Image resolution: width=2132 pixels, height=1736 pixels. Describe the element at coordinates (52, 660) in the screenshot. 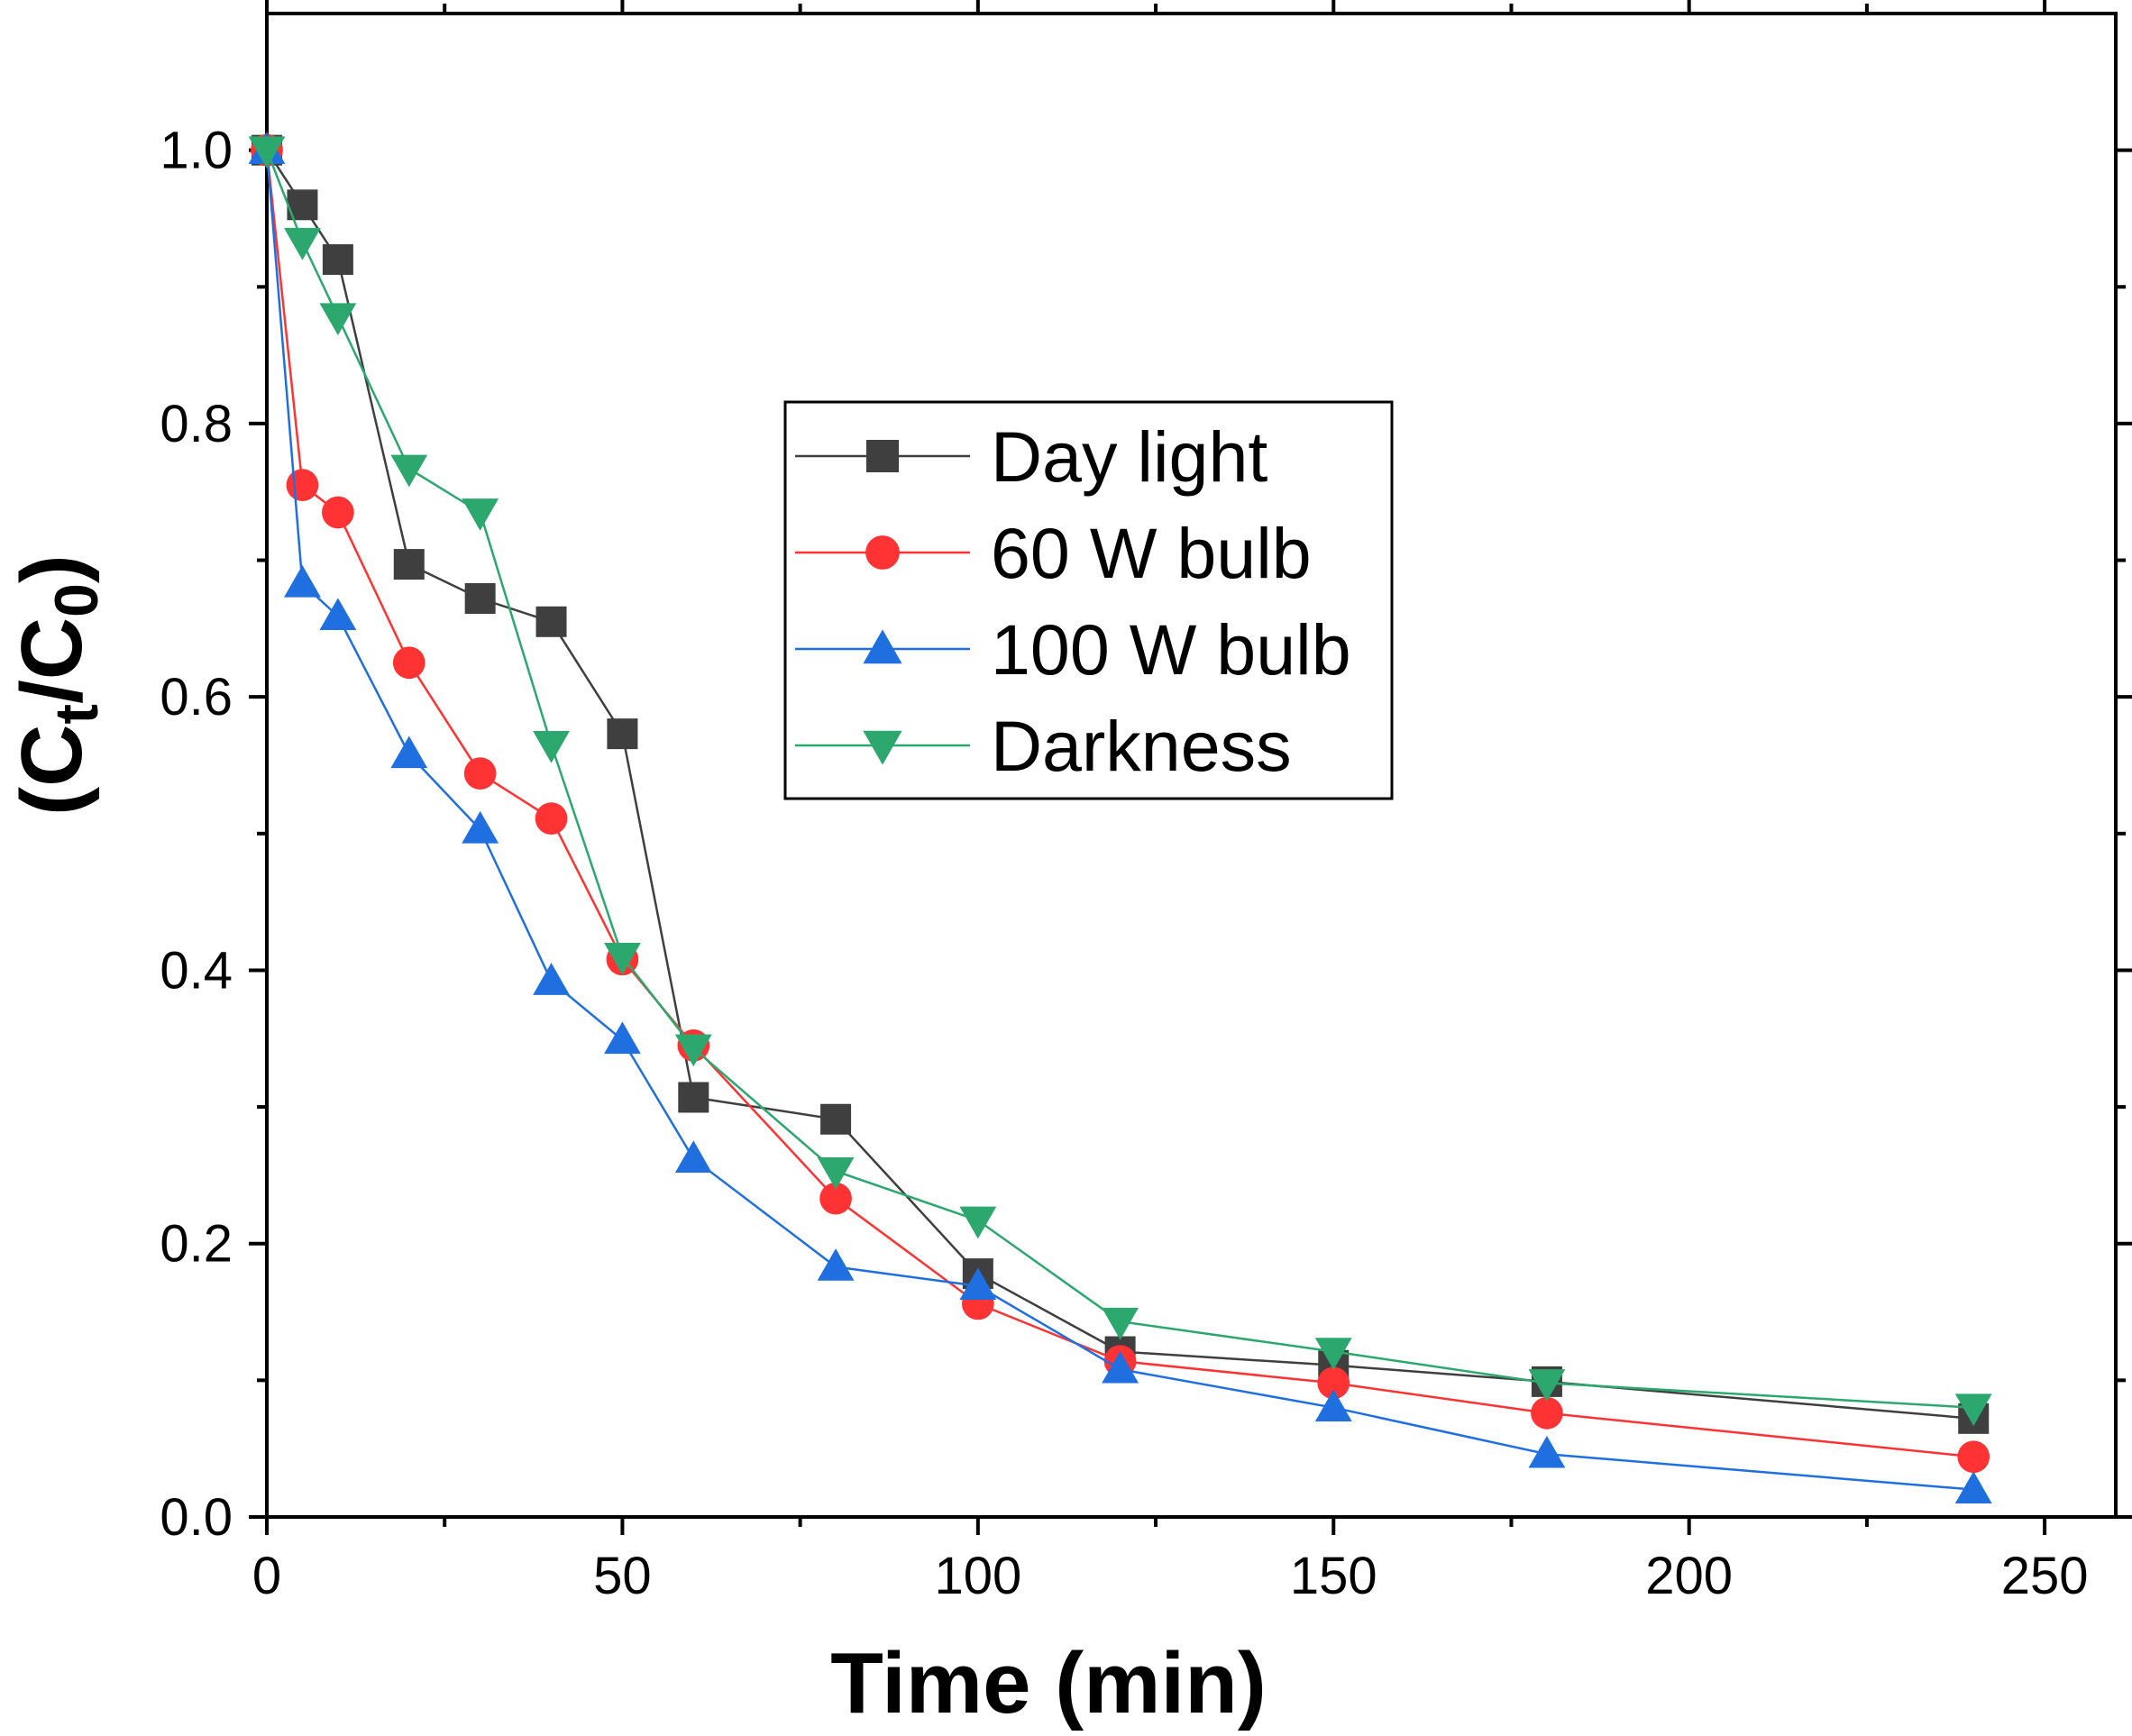

I see `y-axis-title-middle: /C` at that location.